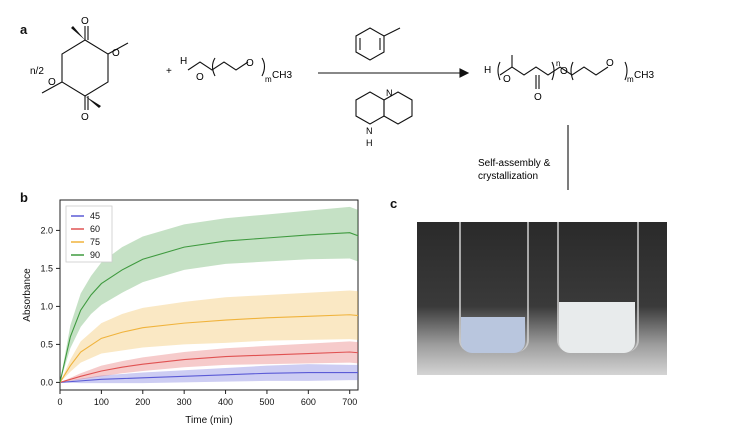  I want to click on product-n: n, so click(558, 63).